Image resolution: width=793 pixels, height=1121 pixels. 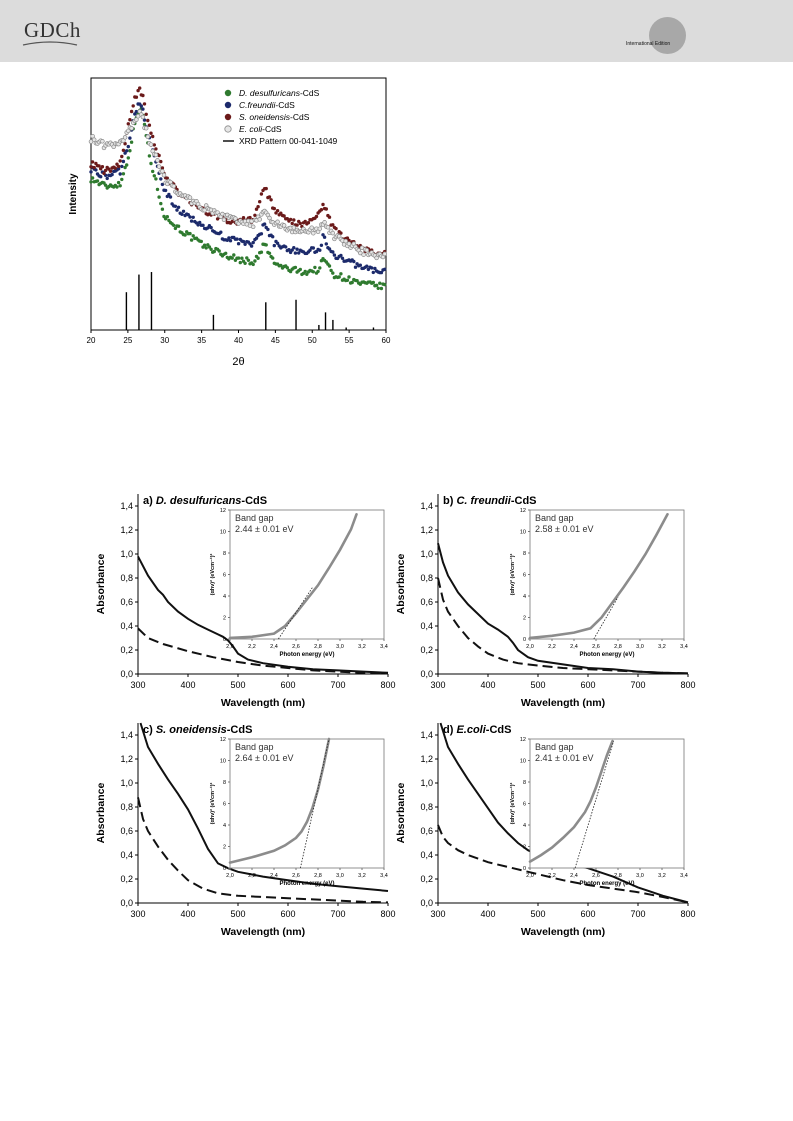 What do you see at coordinates (293, 576) in the screenshot?
I see `inset-tauc-curve` at bounding box center [293, 576].